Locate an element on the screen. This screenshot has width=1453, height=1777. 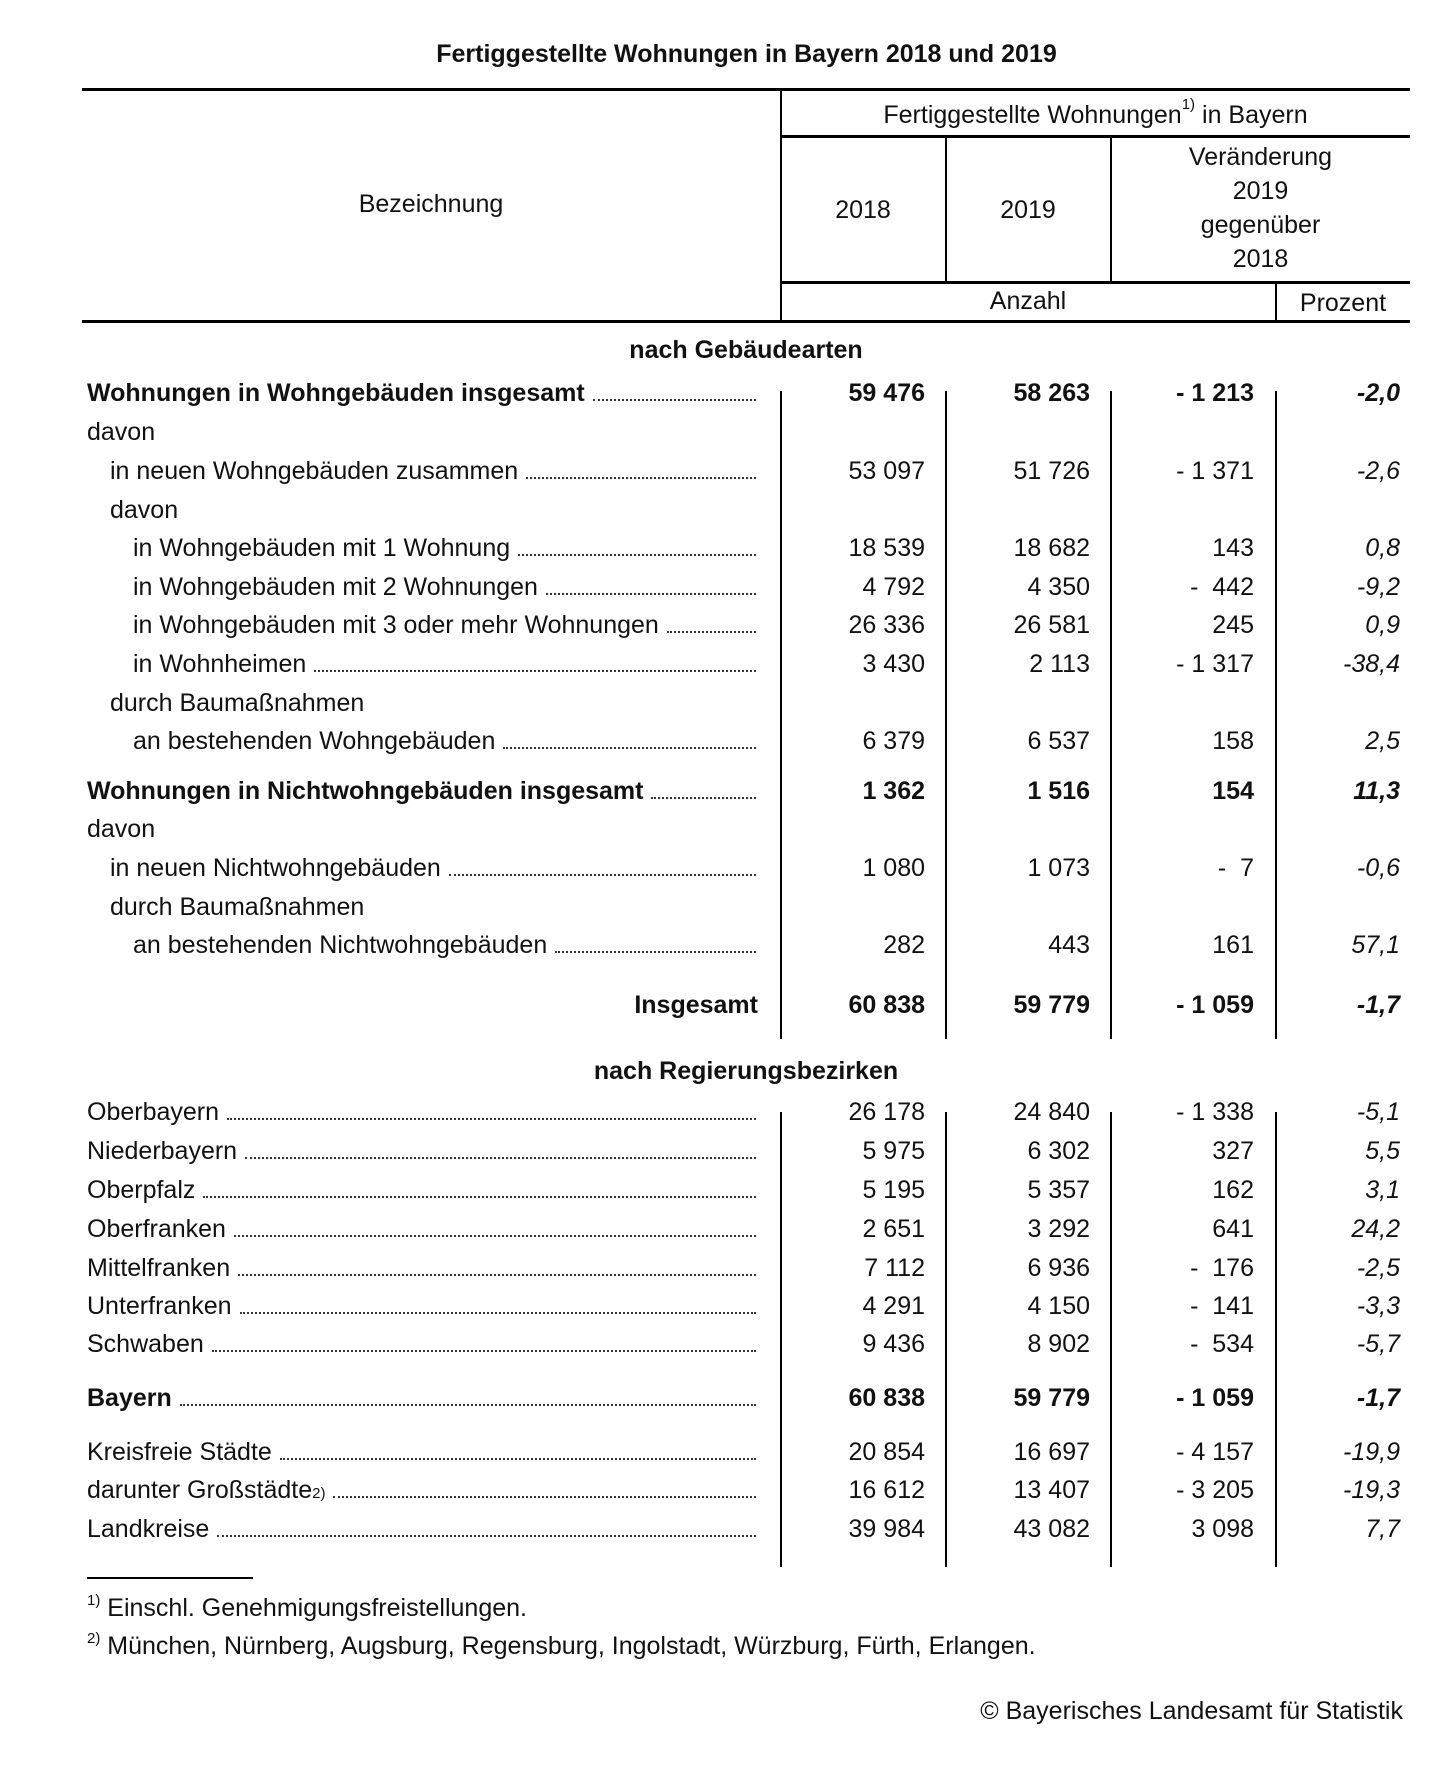
row-label-text: in Wohngebäuden mit 2 Wohnungen is located at coordinates (335, 587).